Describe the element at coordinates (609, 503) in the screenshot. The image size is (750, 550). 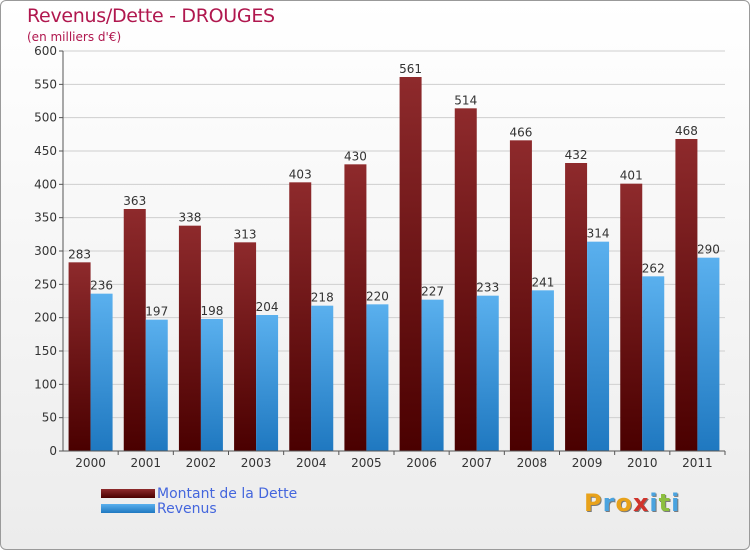
I see `logo-letter: r` at that location.